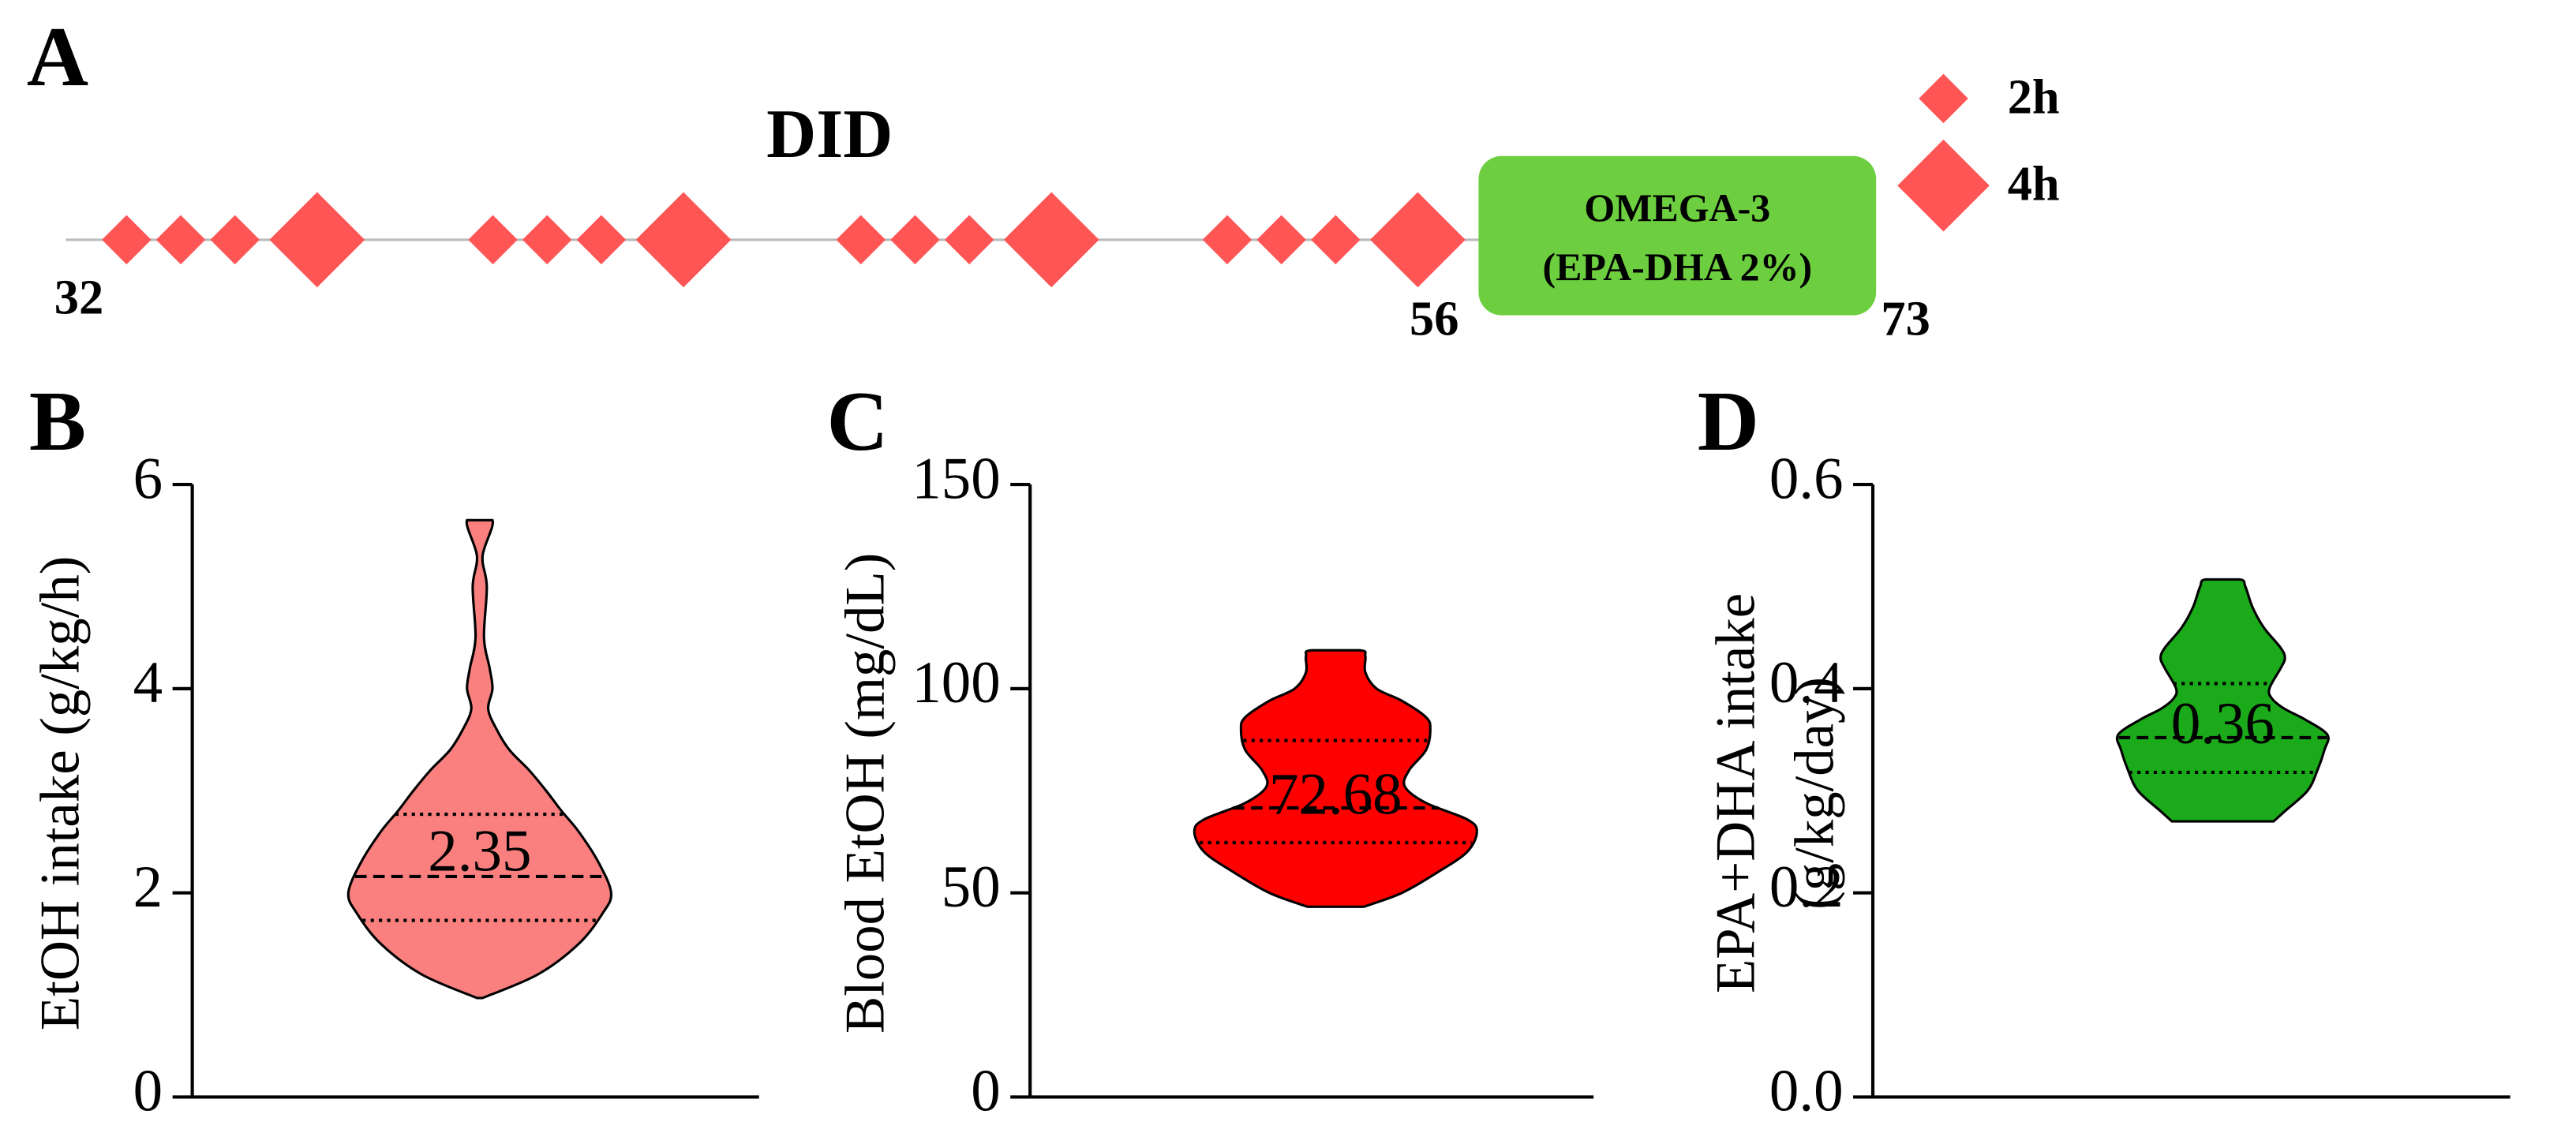 The height and width of the screenshot is (1144, 2576). I want to click on day-label: 56, so click(1434, 318).